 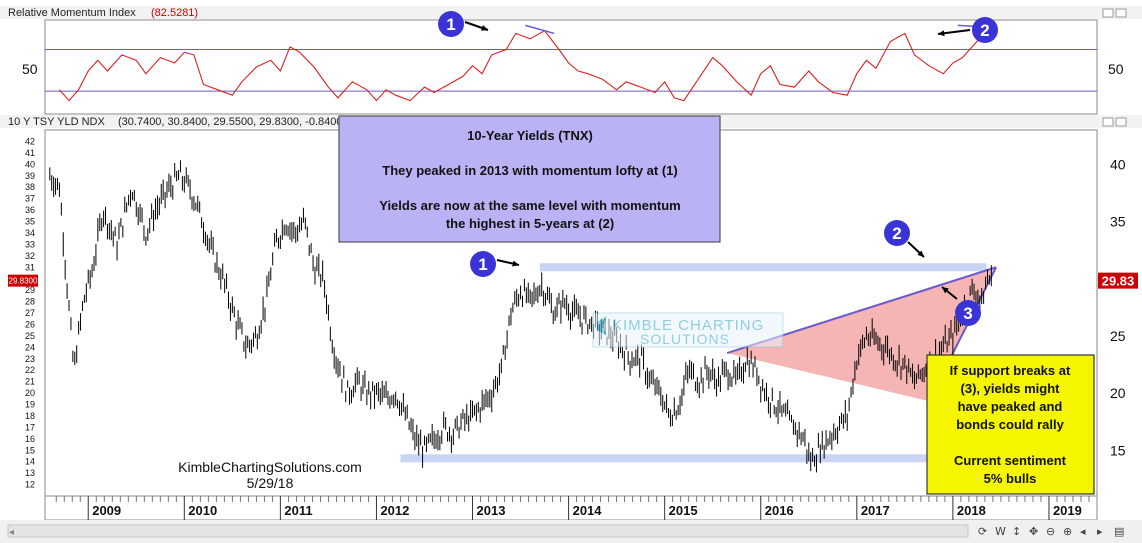 I want to click on y-tick-label-right: 15, so click(x=1118, y=450).